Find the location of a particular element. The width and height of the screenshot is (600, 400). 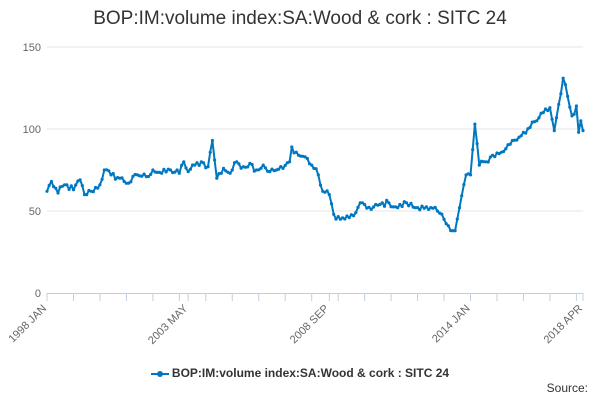

x-tick-label: 2008 SEP is located at coordinates (310, 325).